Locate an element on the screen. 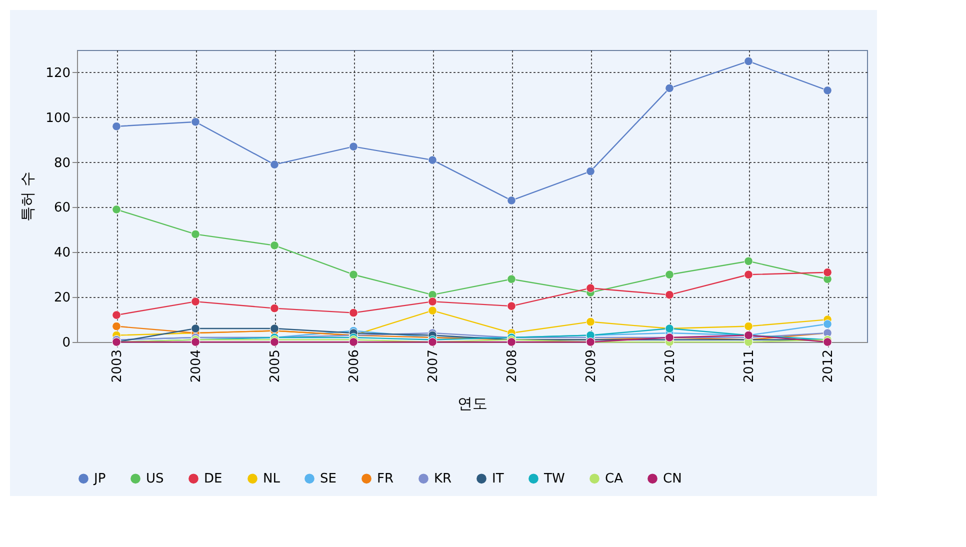 Image resolution: width=966 pixels, height=547 pixels. legend-label: CN is located at coordinates (672, 479).